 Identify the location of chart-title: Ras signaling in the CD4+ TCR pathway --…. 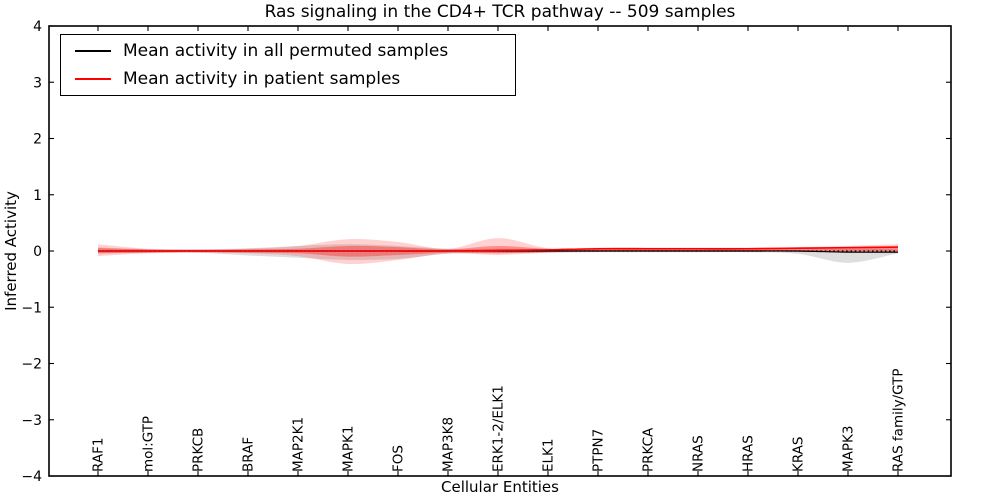
(500, 12).